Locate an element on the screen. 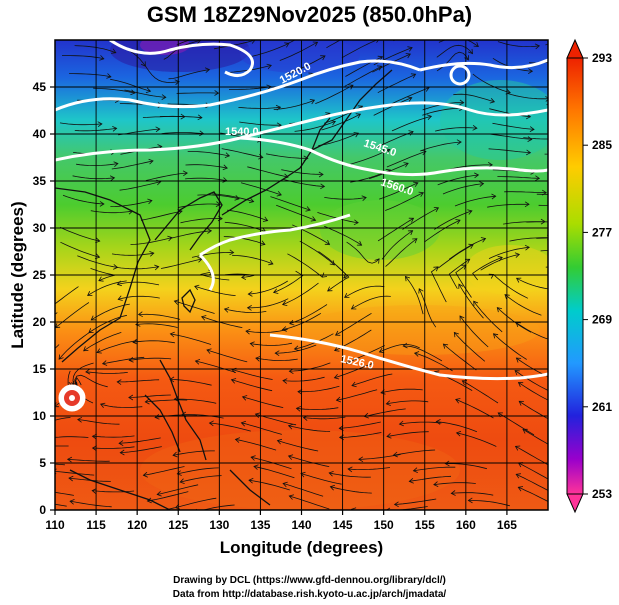 The image size is (619, 605). colorbar-label: 269 is located at coordinates (602, 320).